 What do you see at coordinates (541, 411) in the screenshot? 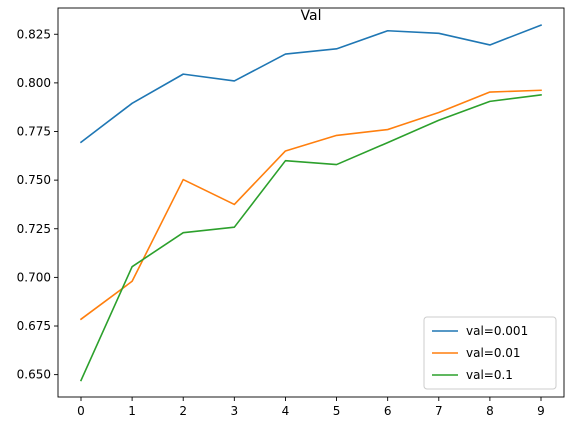
I see `x-tick-label: 9` at bounding box center [541, 411].